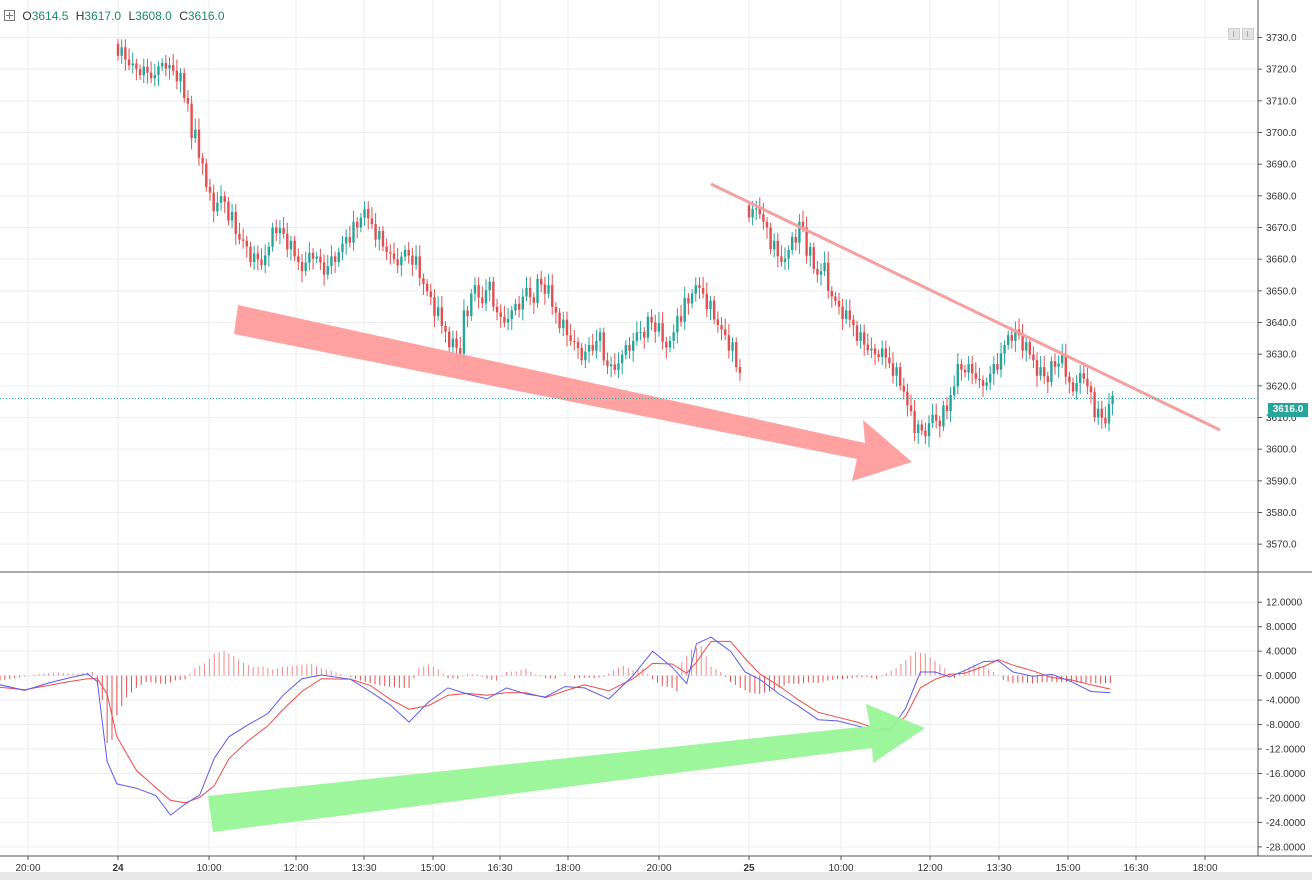 This screenshot has width=1312, height=880. Describe the element at coordinates (1281, 355) in the screenshot. I see `price-tick-label: 3630.0` at that location.